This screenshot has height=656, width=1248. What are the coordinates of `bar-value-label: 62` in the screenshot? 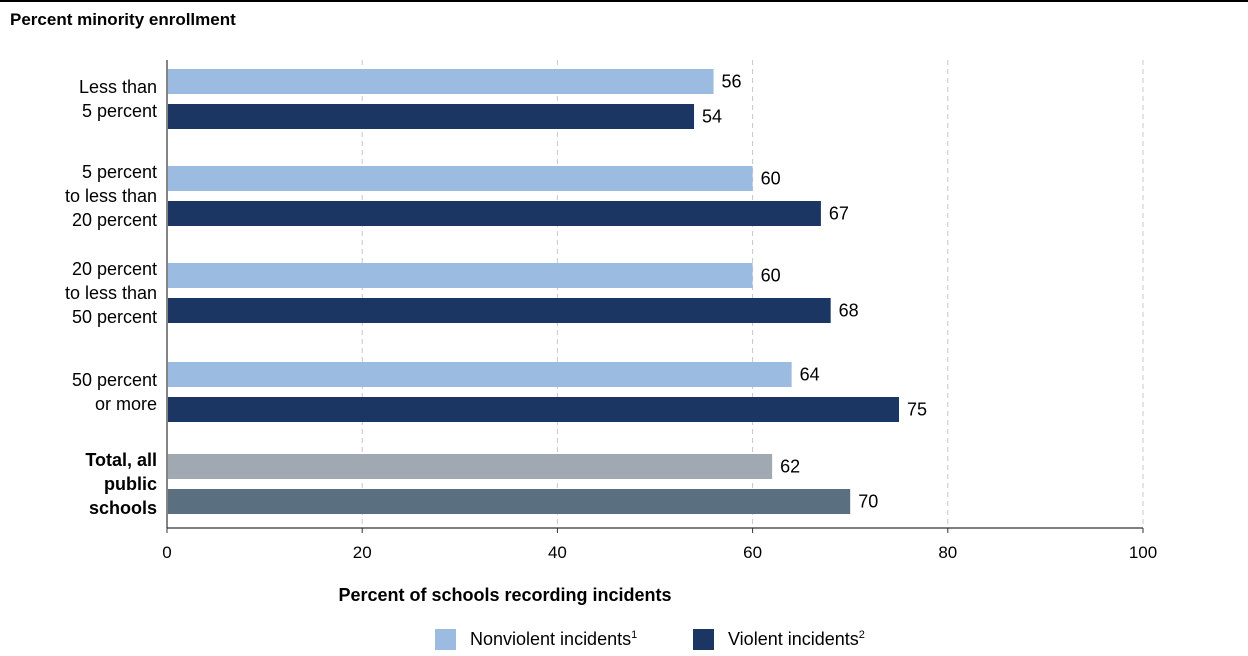 It's located at (790, 467).